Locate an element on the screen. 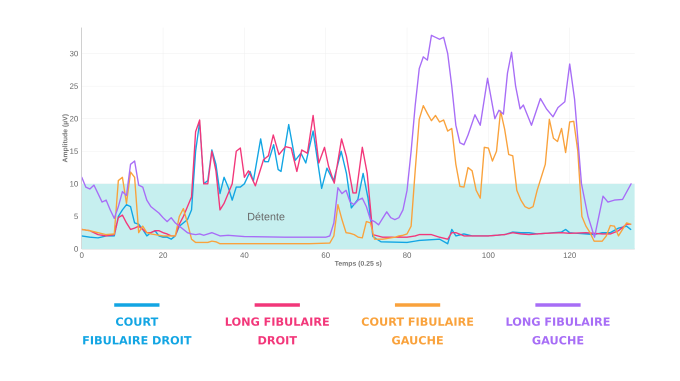 This screenshot has height=381, width=680. legend-label: COURT FIBULAIRE GAUCHE is located at coordinates (418, 331).